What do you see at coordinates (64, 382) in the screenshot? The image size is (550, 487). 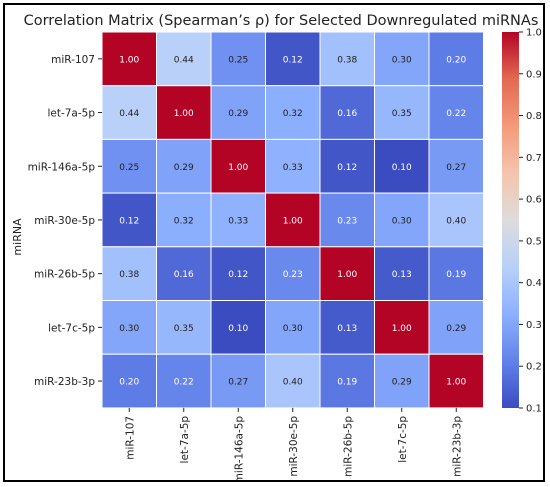 I see `row-label: miR-23b-3p` at bounding box center [64, 382].